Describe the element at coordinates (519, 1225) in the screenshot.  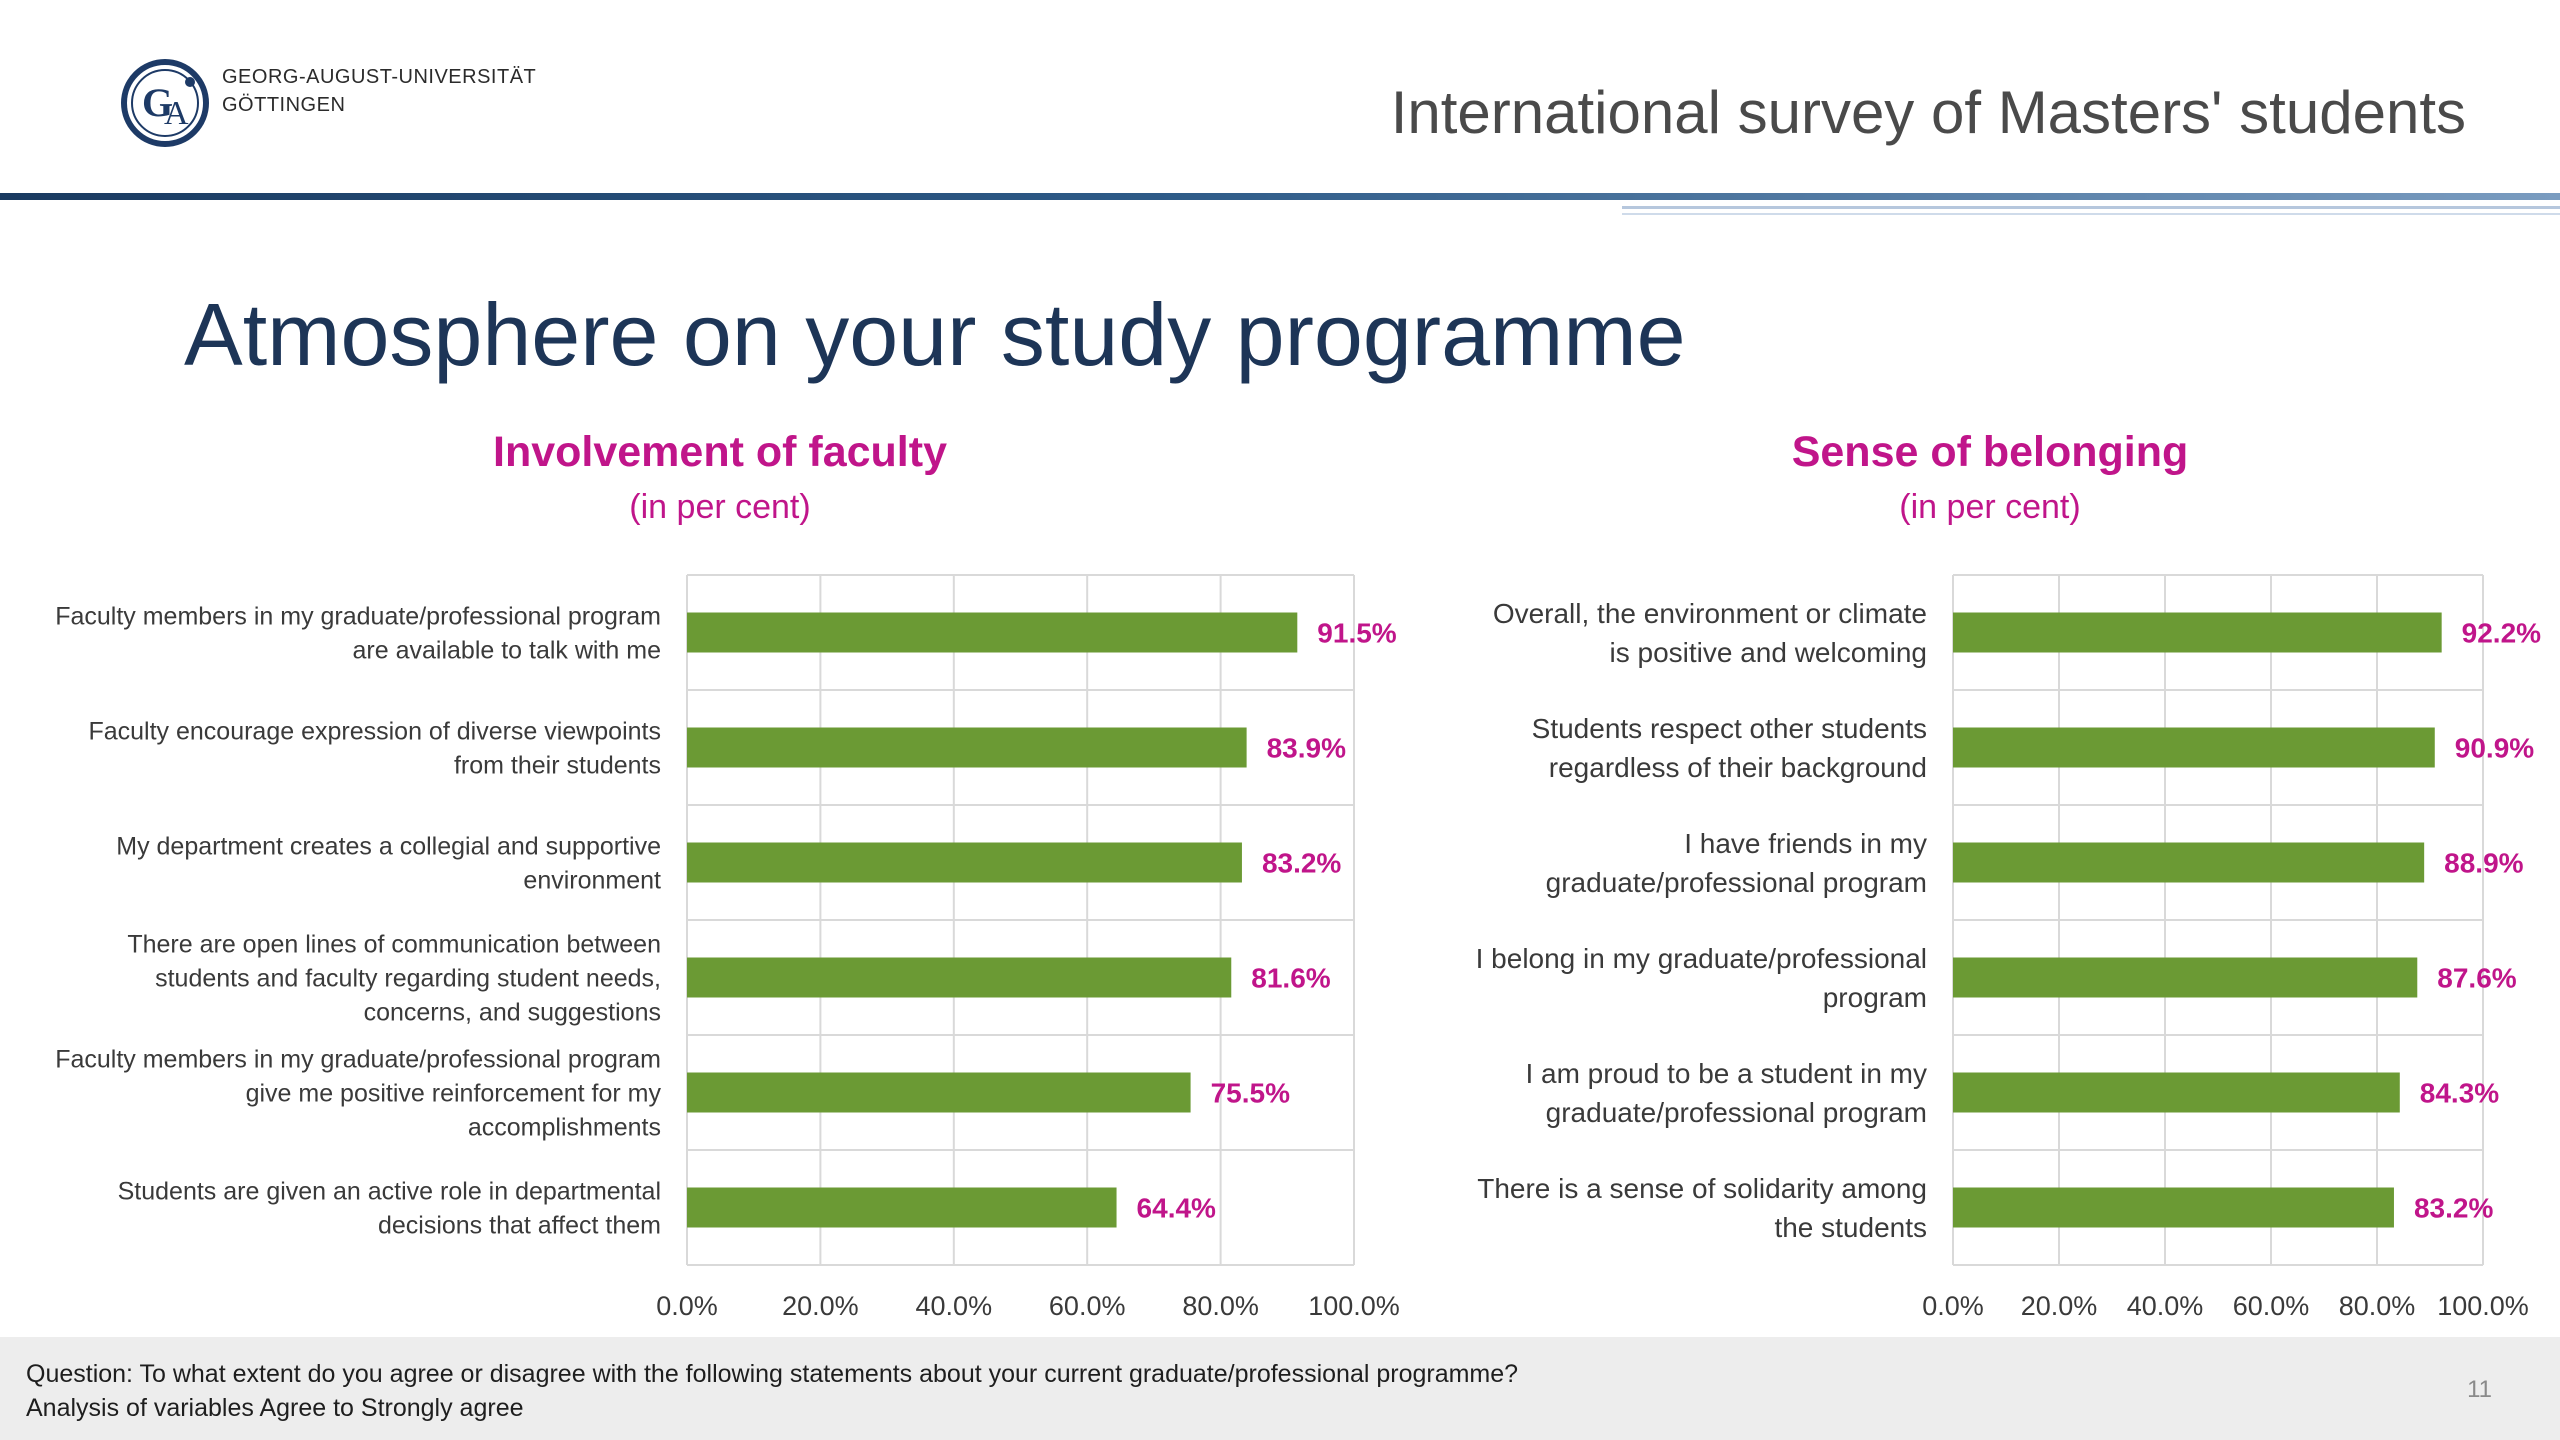
I see `category-label: decisions that affect them` at that location.